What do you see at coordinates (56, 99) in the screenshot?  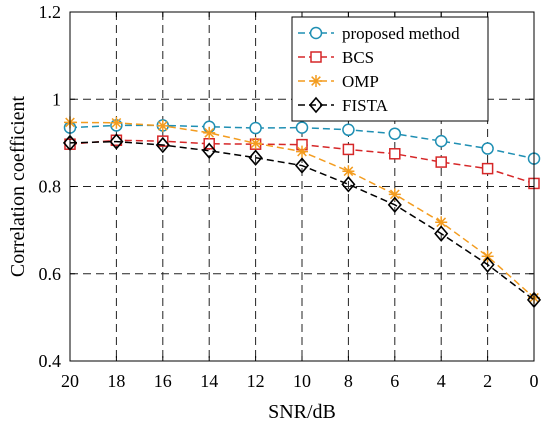 I see `y-tick-label: 1` at bounding box center [56, 99].